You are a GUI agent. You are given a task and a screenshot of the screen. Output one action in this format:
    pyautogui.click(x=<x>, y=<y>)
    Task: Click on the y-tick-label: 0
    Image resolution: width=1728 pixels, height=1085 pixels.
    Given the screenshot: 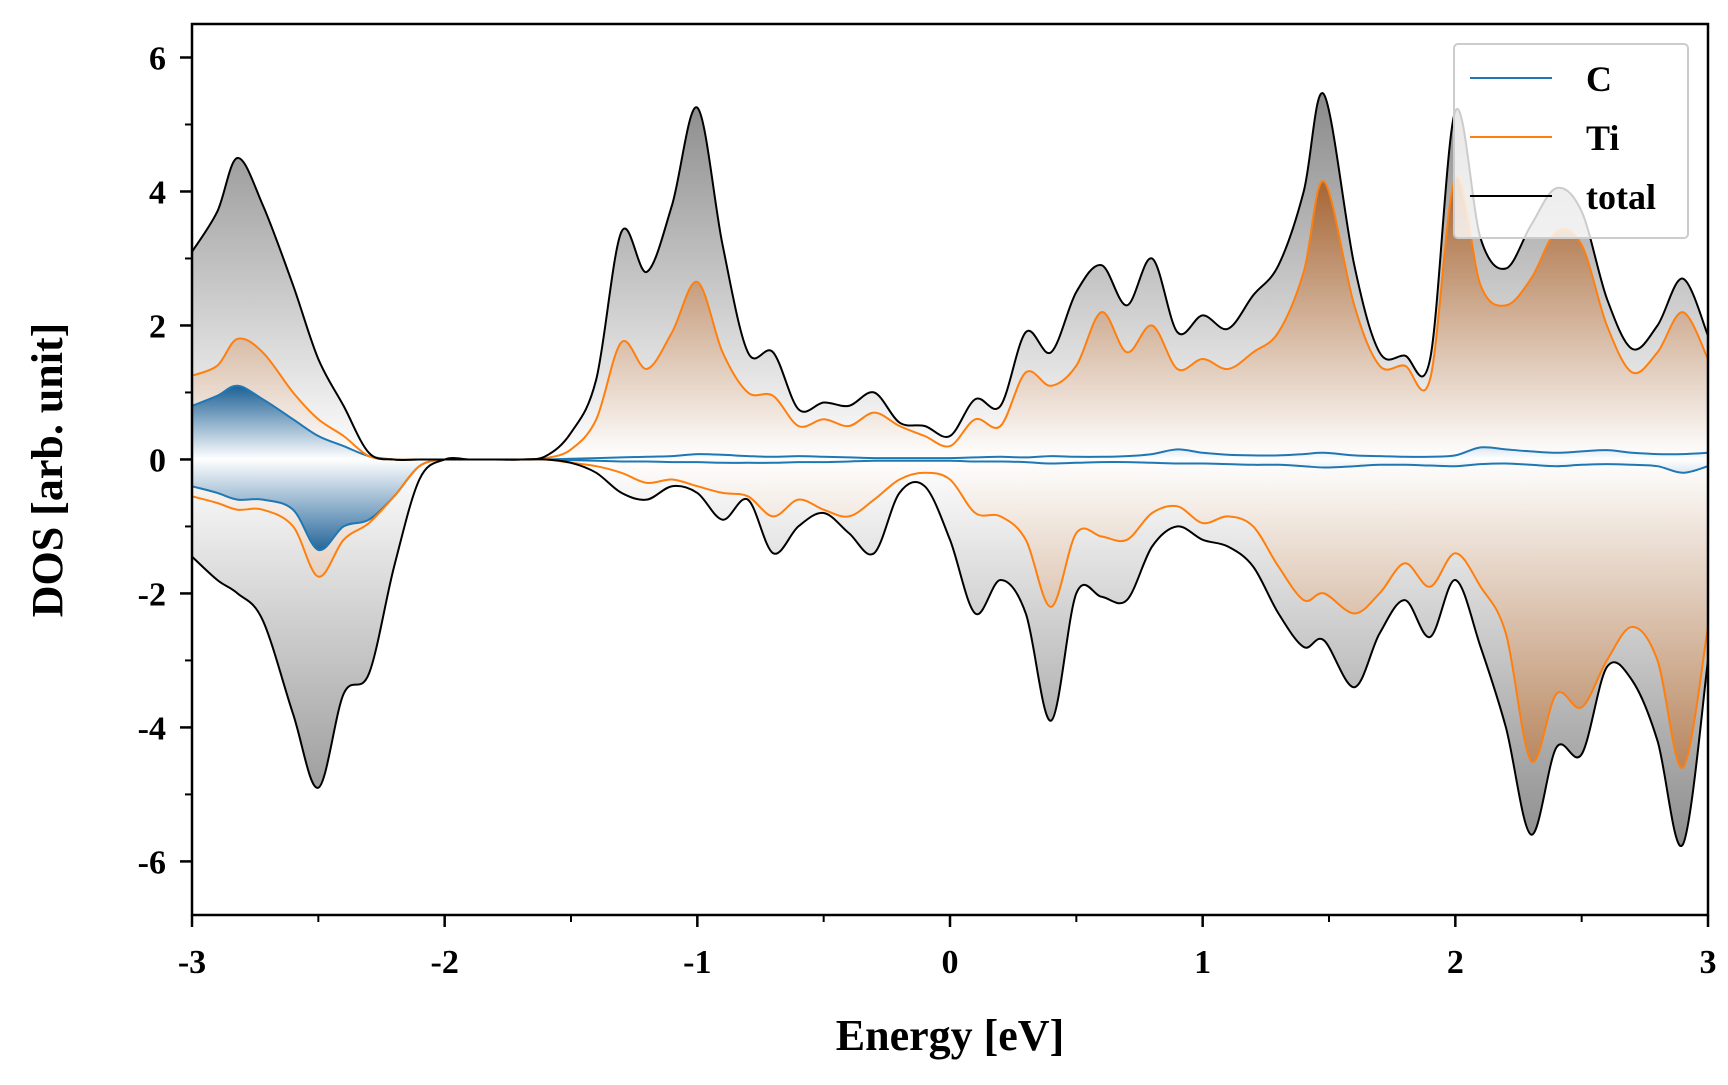 What is the action you would take?
    pyautogui.click(x=157, y=460)
    